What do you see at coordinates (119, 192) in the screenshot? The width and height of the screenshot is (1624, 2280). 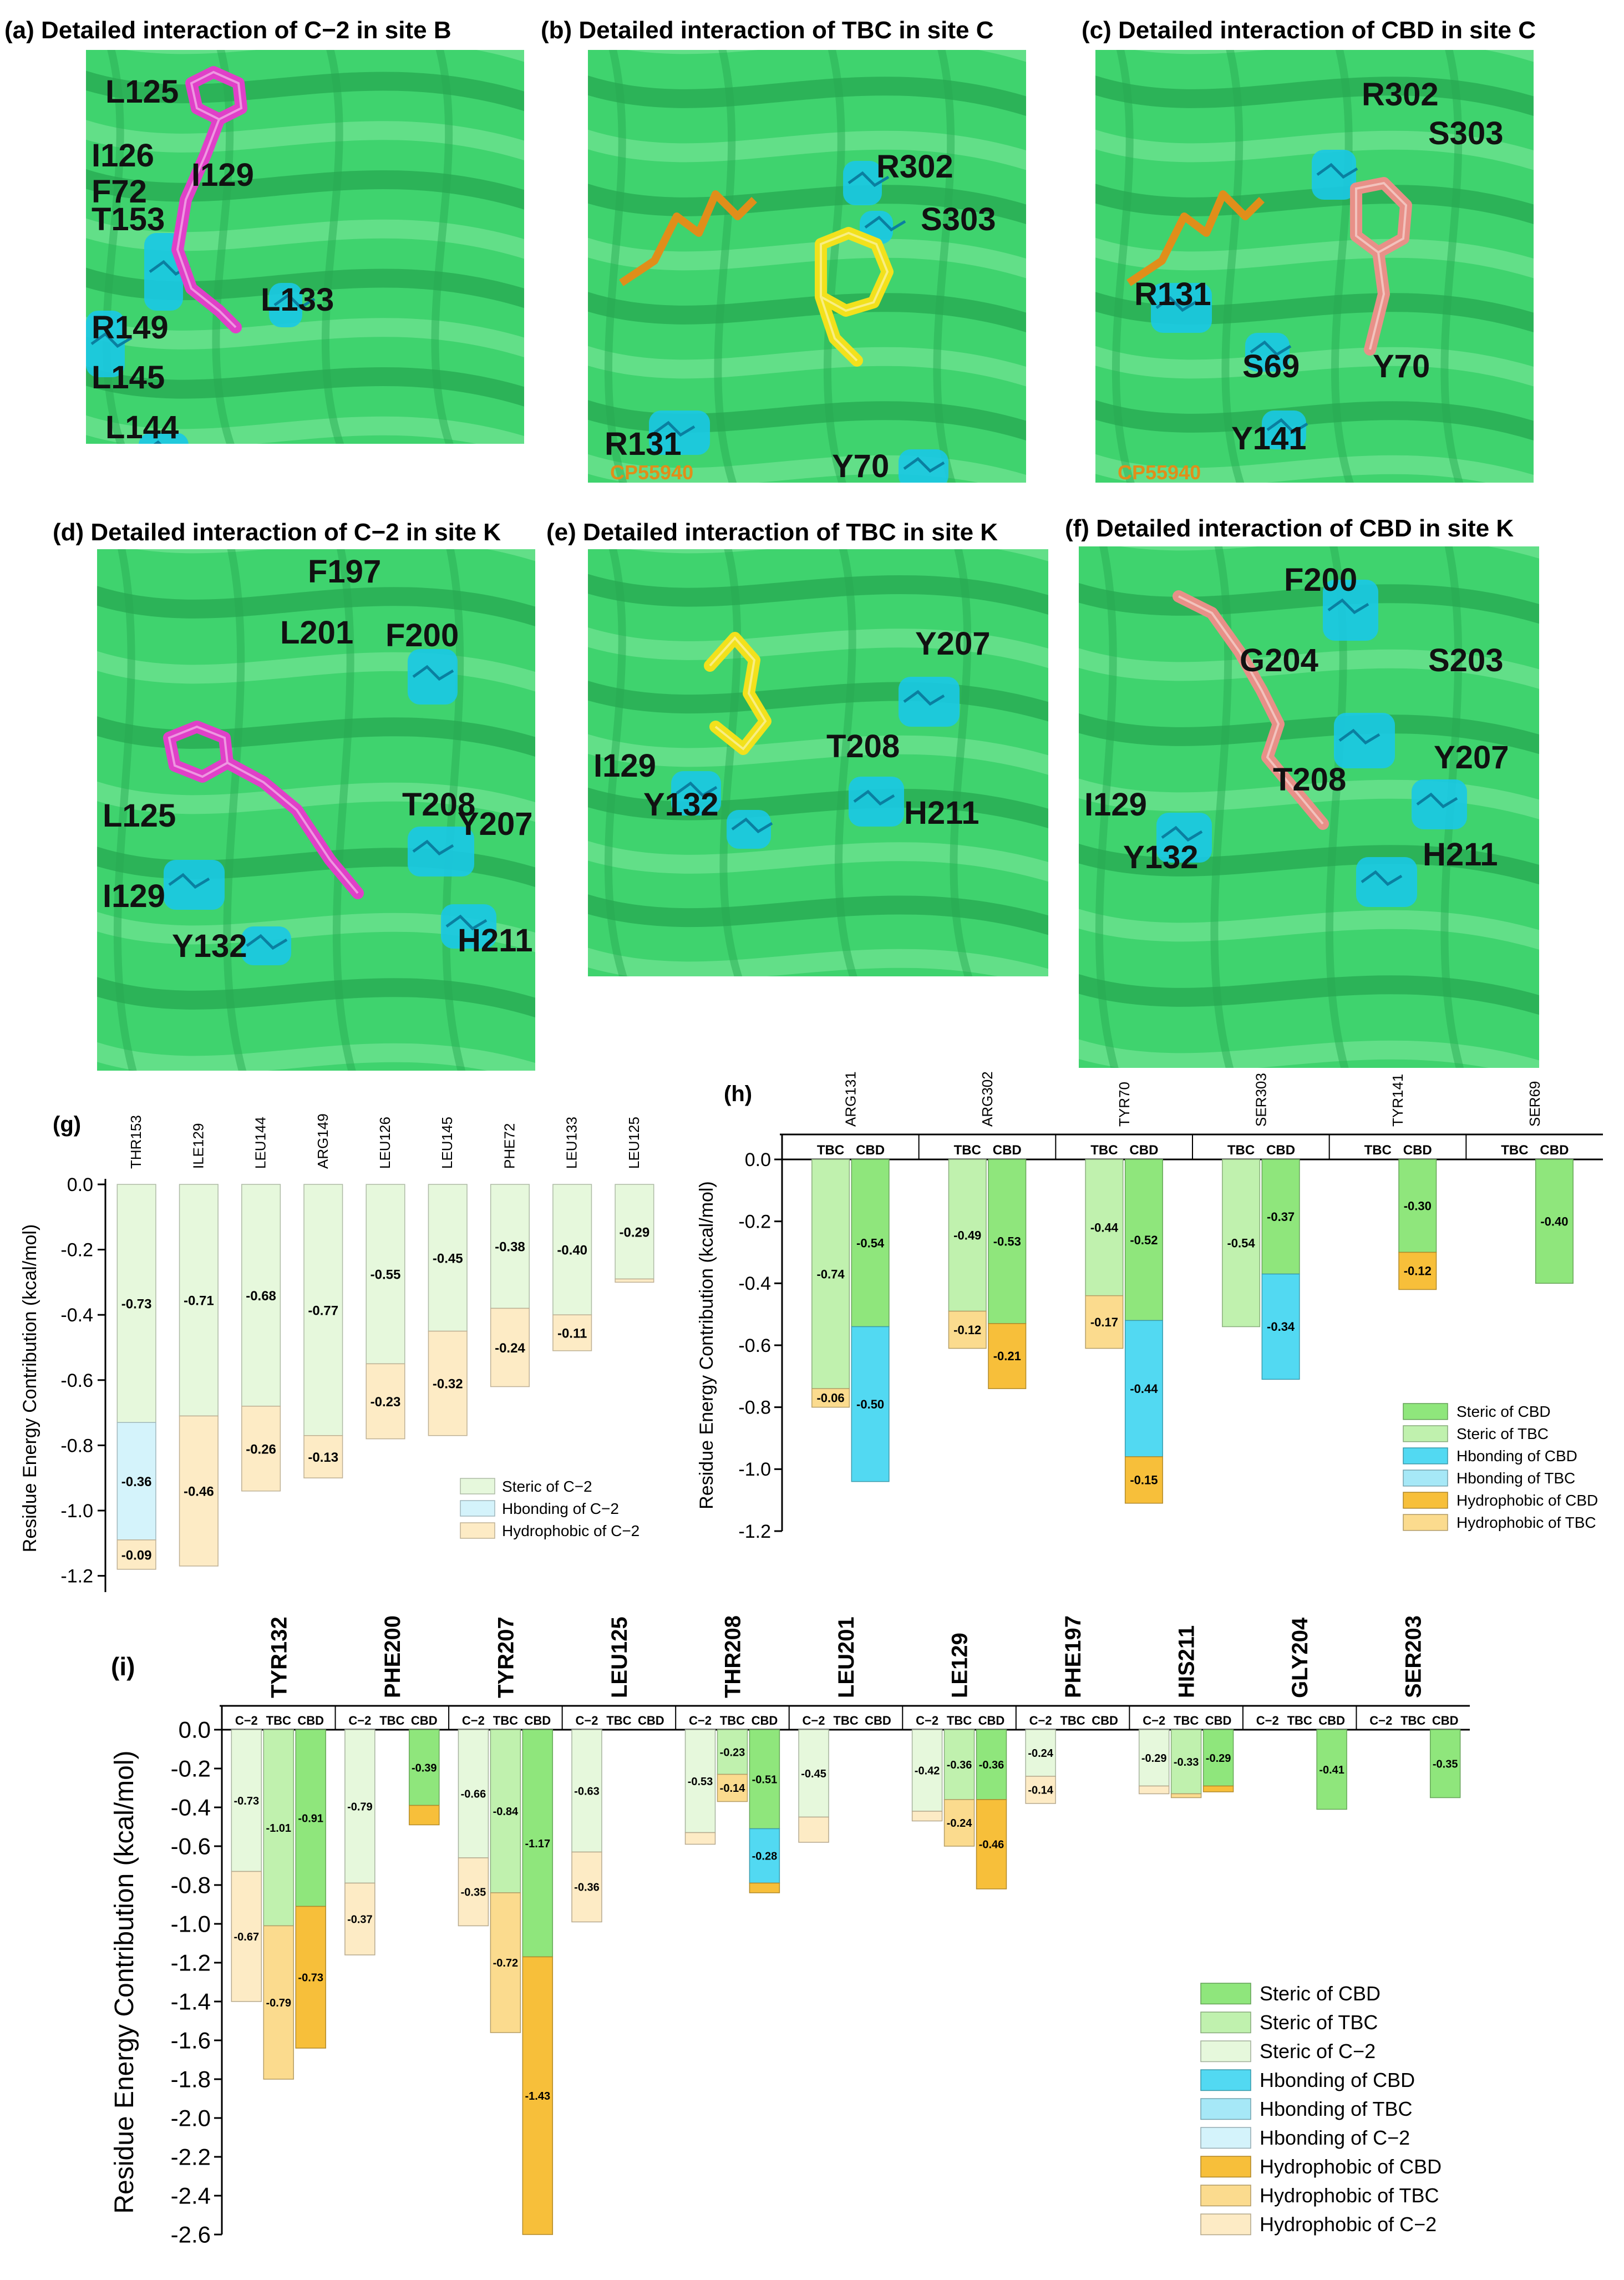 I see `residue-label: F72` at bounding box center [119, 192].